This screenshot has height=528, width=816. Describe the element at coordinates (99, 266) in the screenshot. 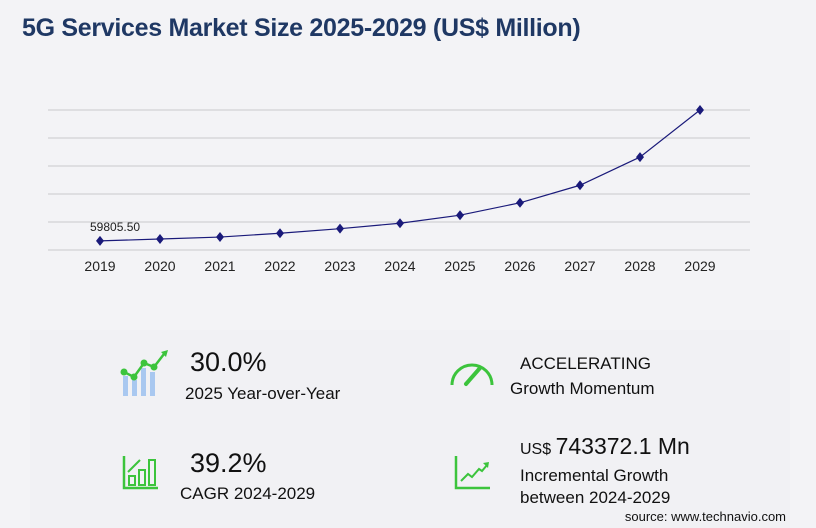

I see `x-tick-label: 2019` at that location.